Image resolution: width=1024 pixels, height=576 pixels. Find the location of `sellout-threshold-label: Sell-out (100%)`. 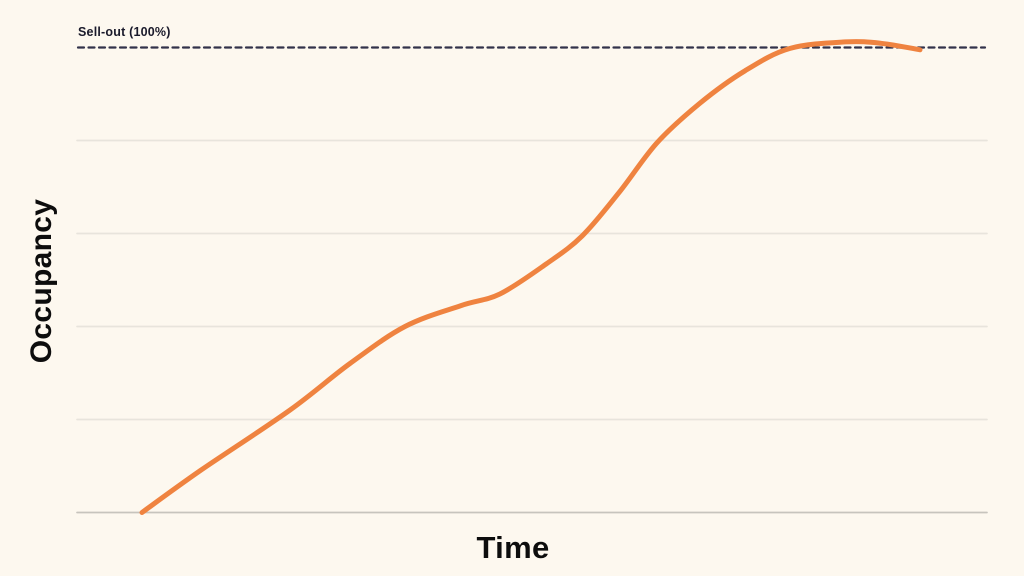

sellout-threshold-label: Sell-out (100%) is located at coordinates (124, 32).